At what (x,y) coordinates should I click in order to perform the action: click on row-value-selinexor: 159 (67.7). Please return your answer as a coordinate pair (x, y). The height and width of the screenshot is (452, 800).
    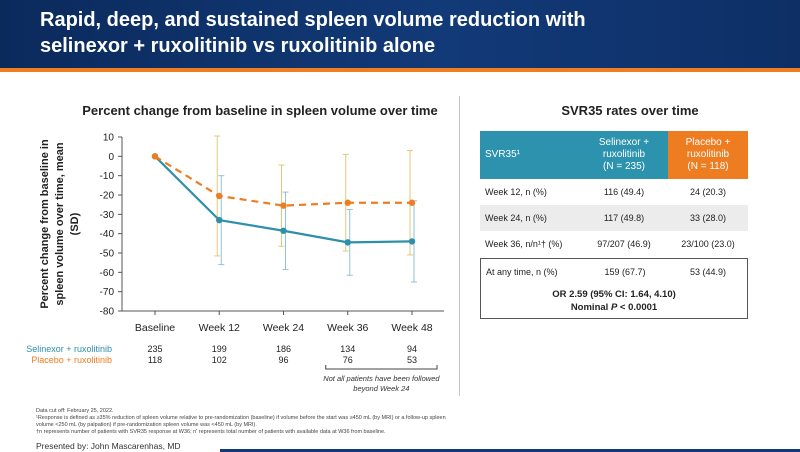
    Looking at the image, I should click on (625, 272).